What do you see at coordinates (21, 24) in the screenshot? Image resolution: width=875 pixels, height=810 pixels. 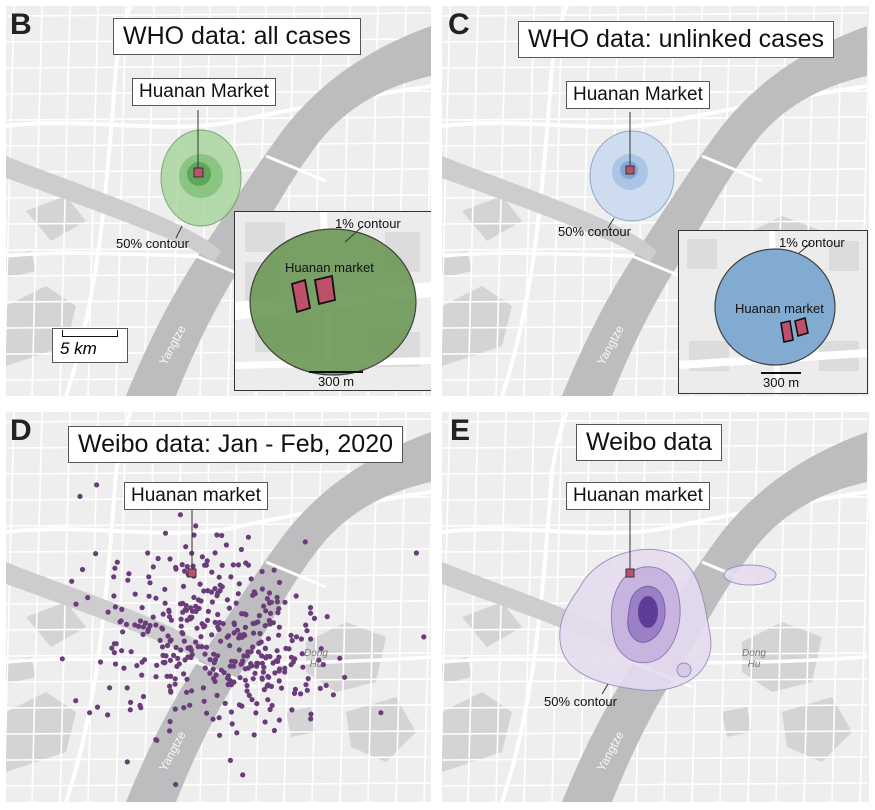 I see `panel-letter: B` at bounding box center [21, 24].